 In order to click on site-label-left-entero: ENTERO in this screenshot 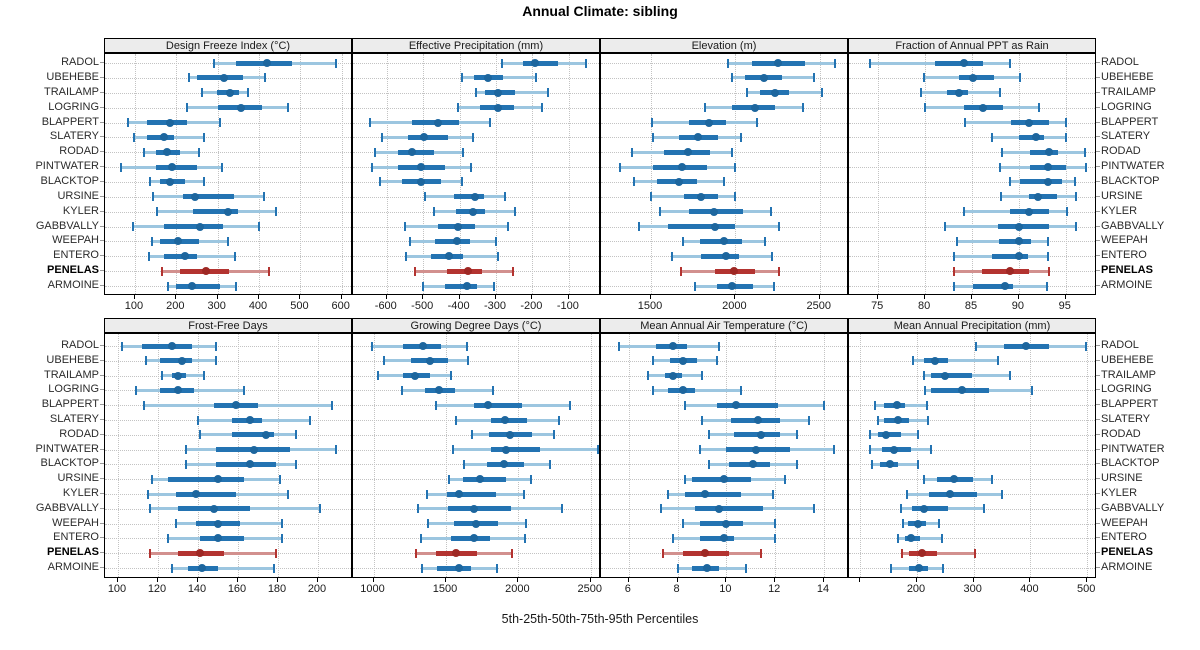, I will do `click(76, 255)`.